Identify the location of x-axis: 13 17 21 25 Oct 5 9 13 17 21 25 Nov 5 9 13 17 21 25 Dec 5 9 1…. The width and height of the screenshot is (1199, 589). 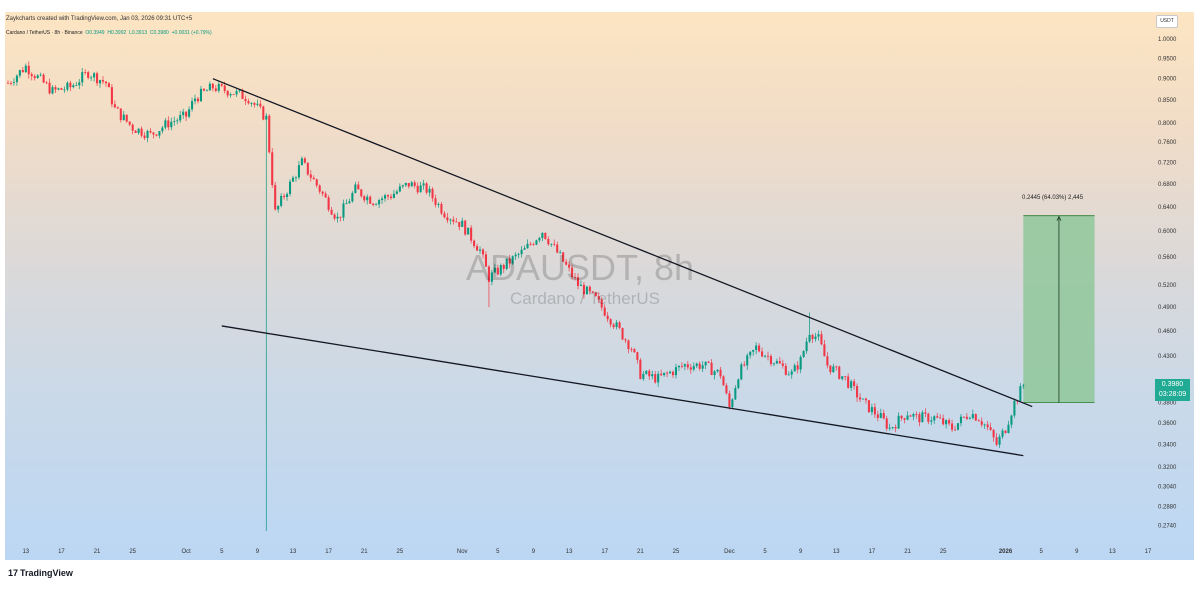
(587, 552).